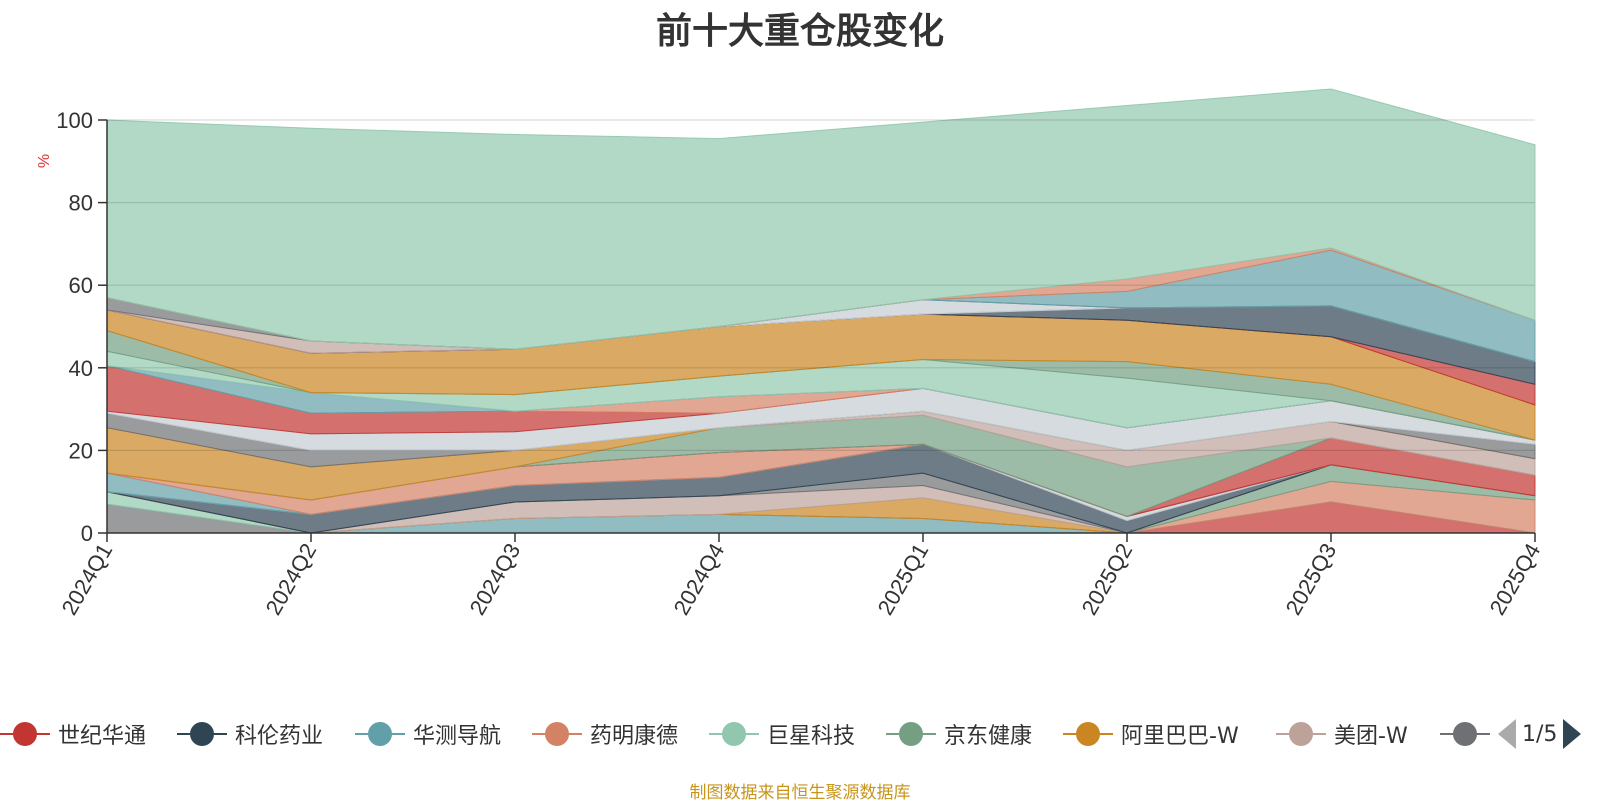  I want to click on x-tick-label: 2024Q1, so click(87, 579).